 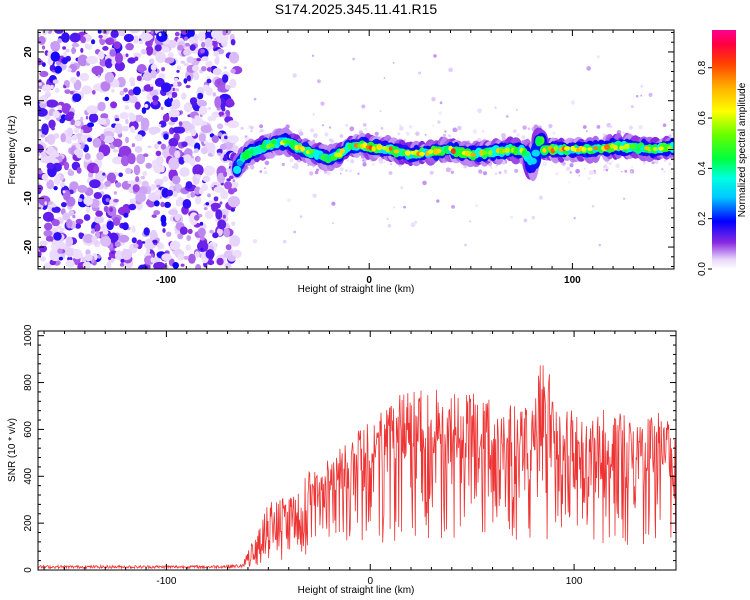 I want to click on colorbar-gradient, so click(x=724, y=149).